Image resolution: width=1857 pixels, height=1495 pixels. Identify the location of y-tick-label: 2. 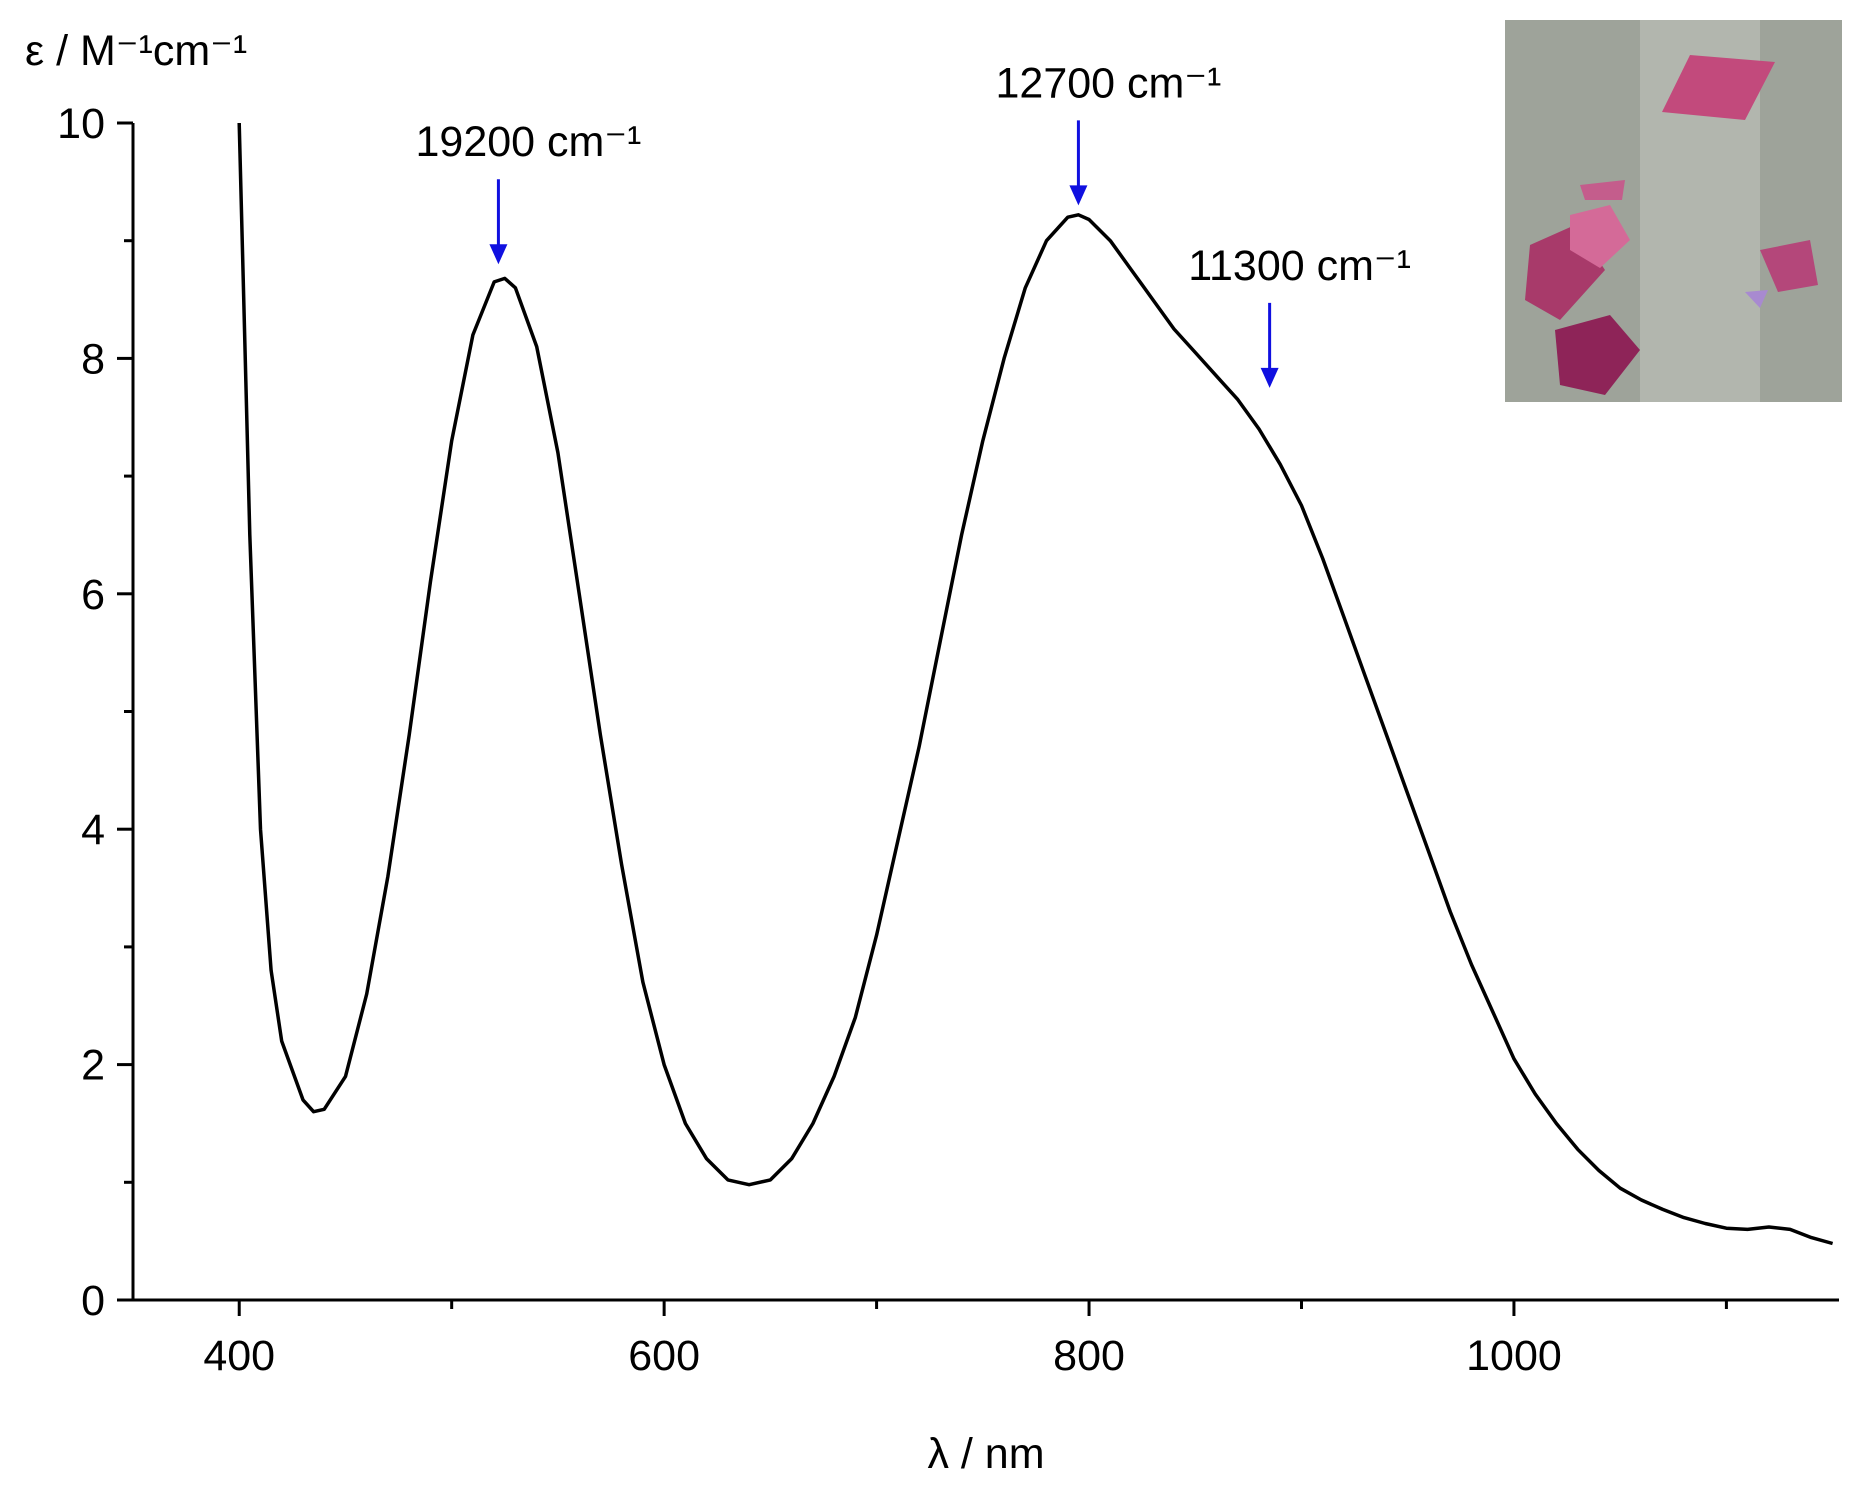
(93, 1066).